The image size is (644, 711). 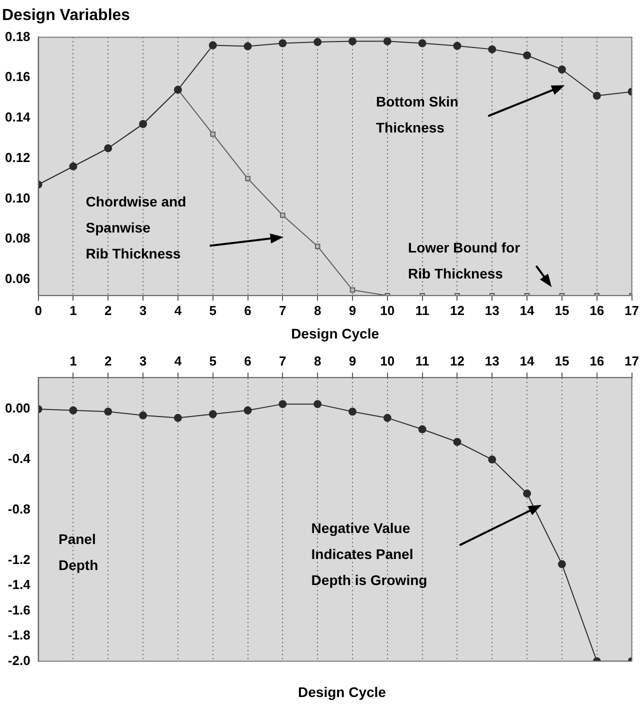 I want to click on annotation: Panel Depth, so click(x=78, y=552).